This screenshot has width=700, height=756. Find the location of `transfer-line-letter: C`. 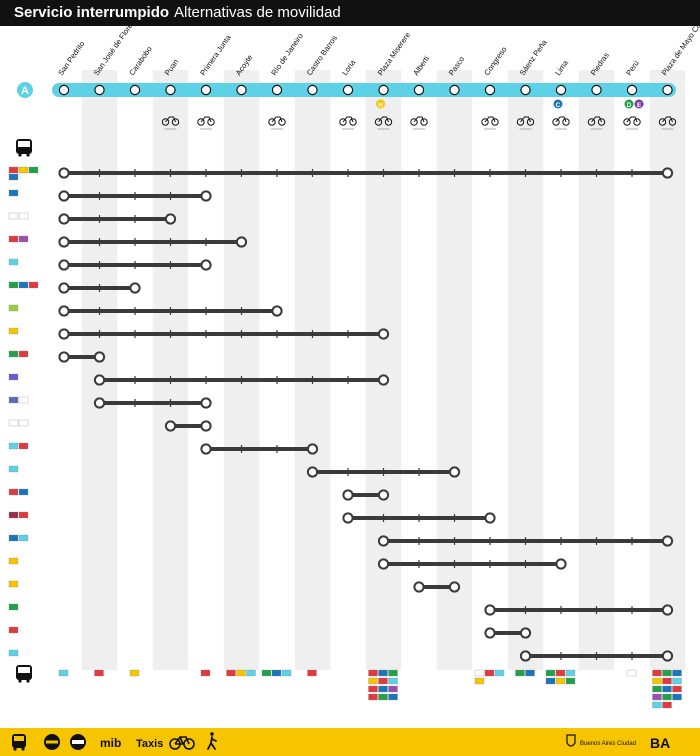

transfer-line-letter: C is located at coordinates (558, 105).